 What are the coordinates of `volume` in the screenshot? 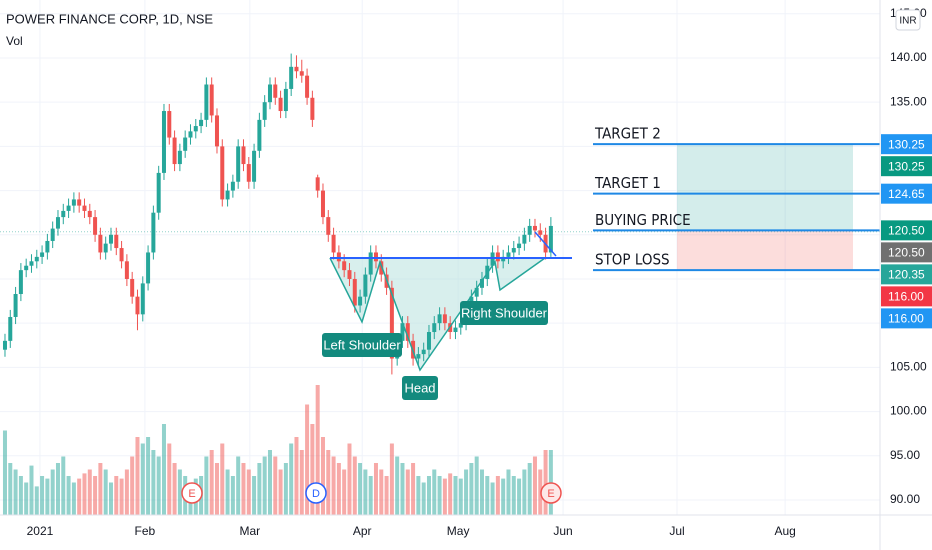 It's located at (277, 450).